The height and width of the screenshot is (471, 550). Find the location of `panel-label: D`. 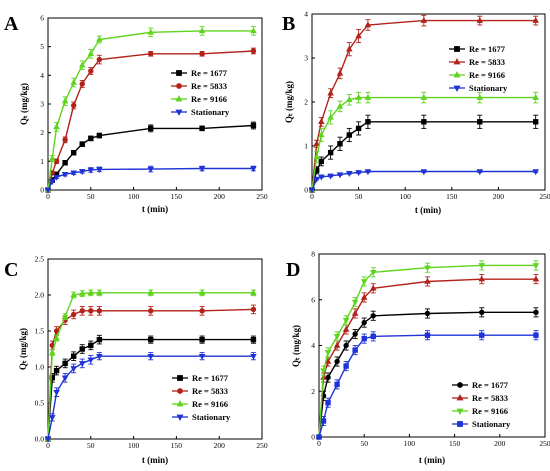

panel-label: D is located at coordinates (293, 270).